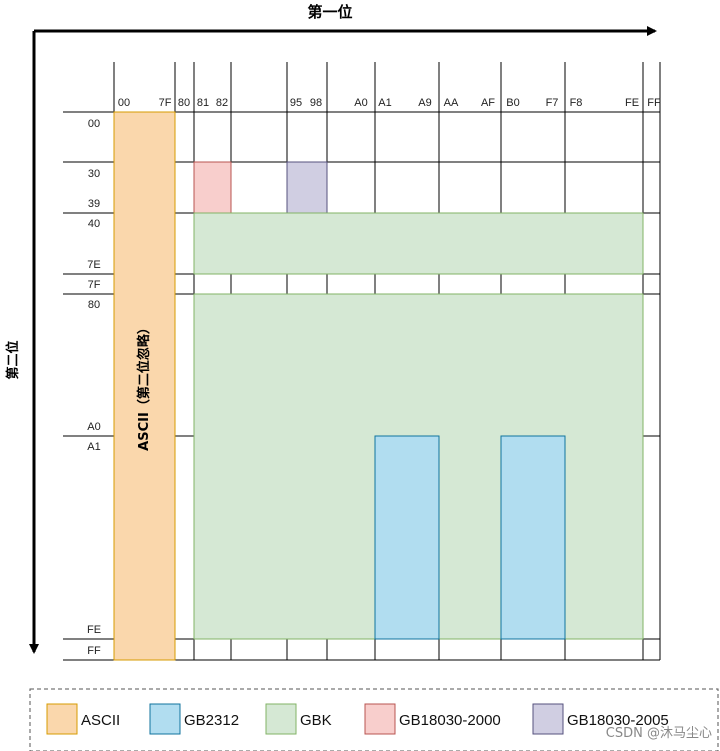  I want to click on region-ascii, so click(144, 386).